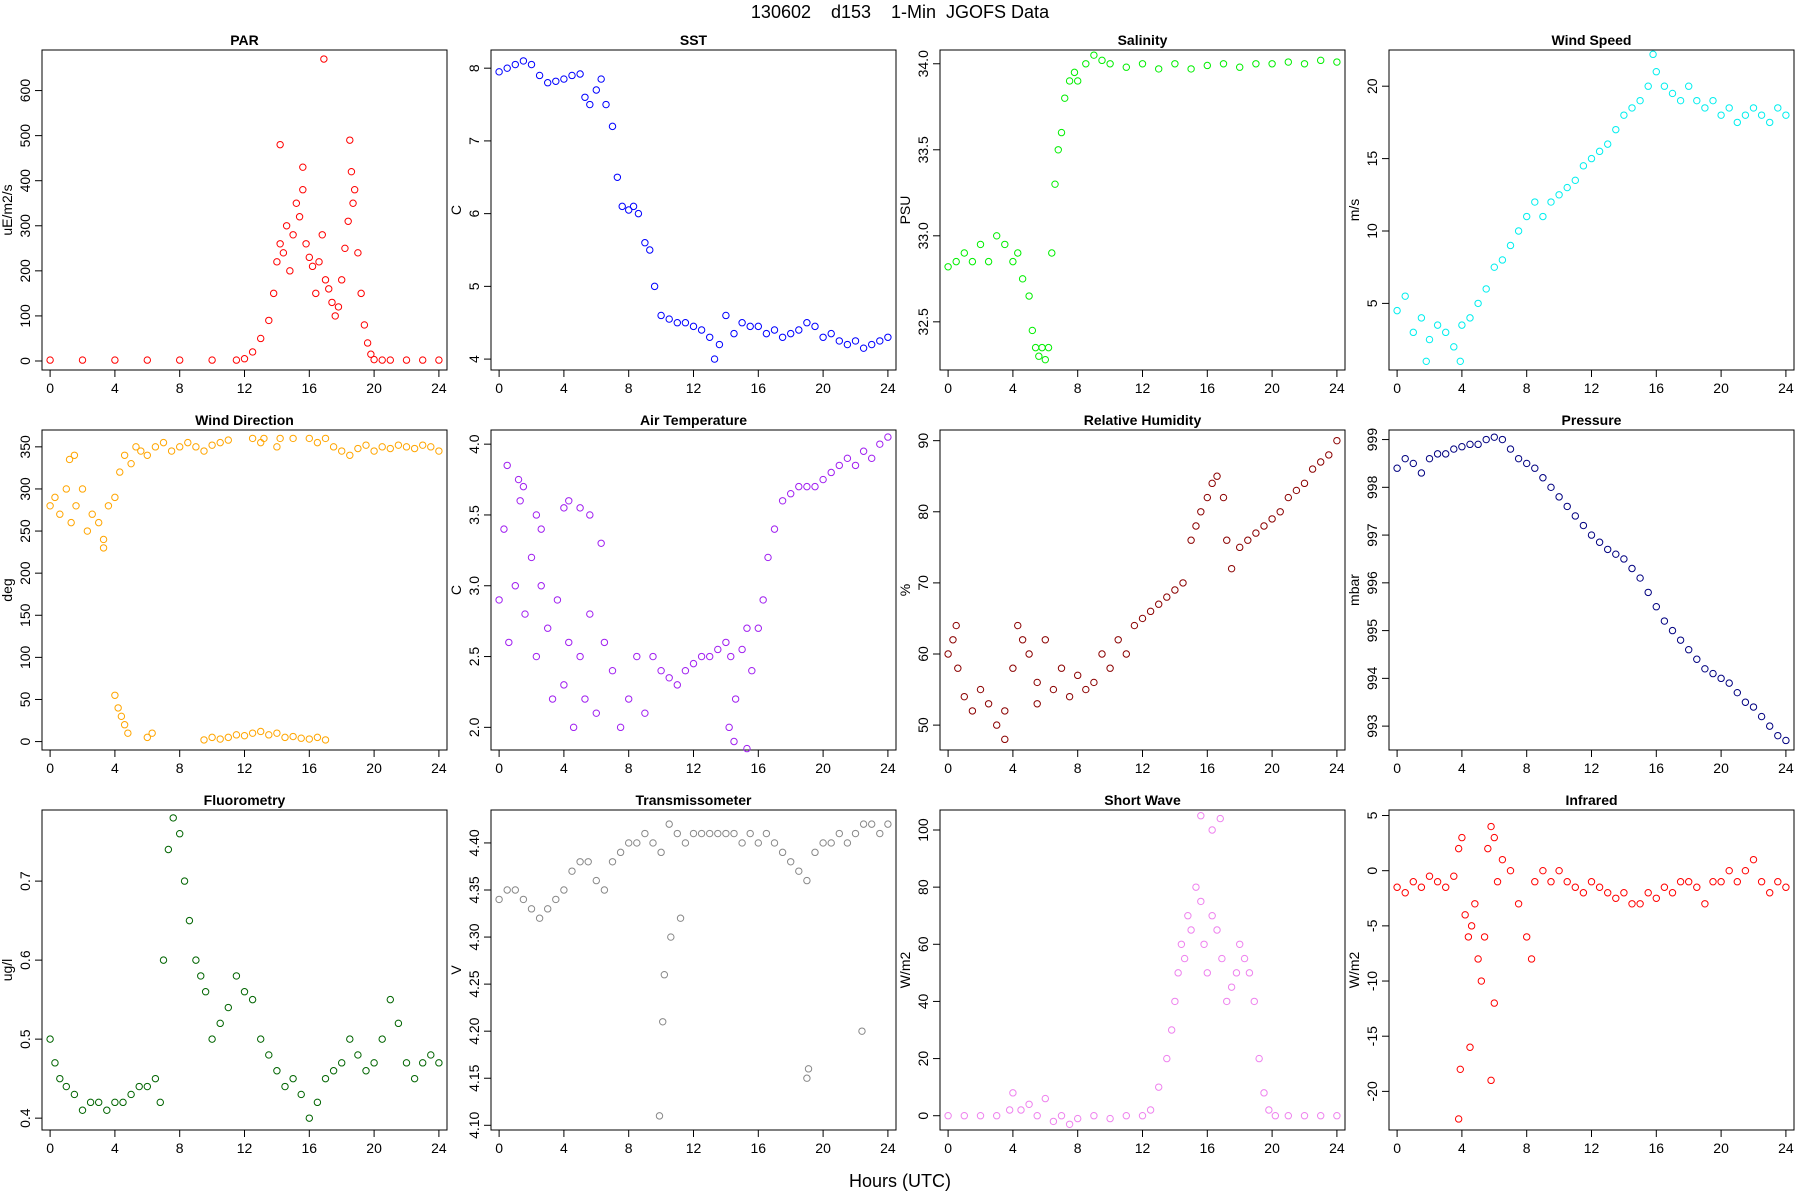 This screenshot has height=1200, width=1800. I want to click on panel-title: Relative Humidity, so click(1143, 420).